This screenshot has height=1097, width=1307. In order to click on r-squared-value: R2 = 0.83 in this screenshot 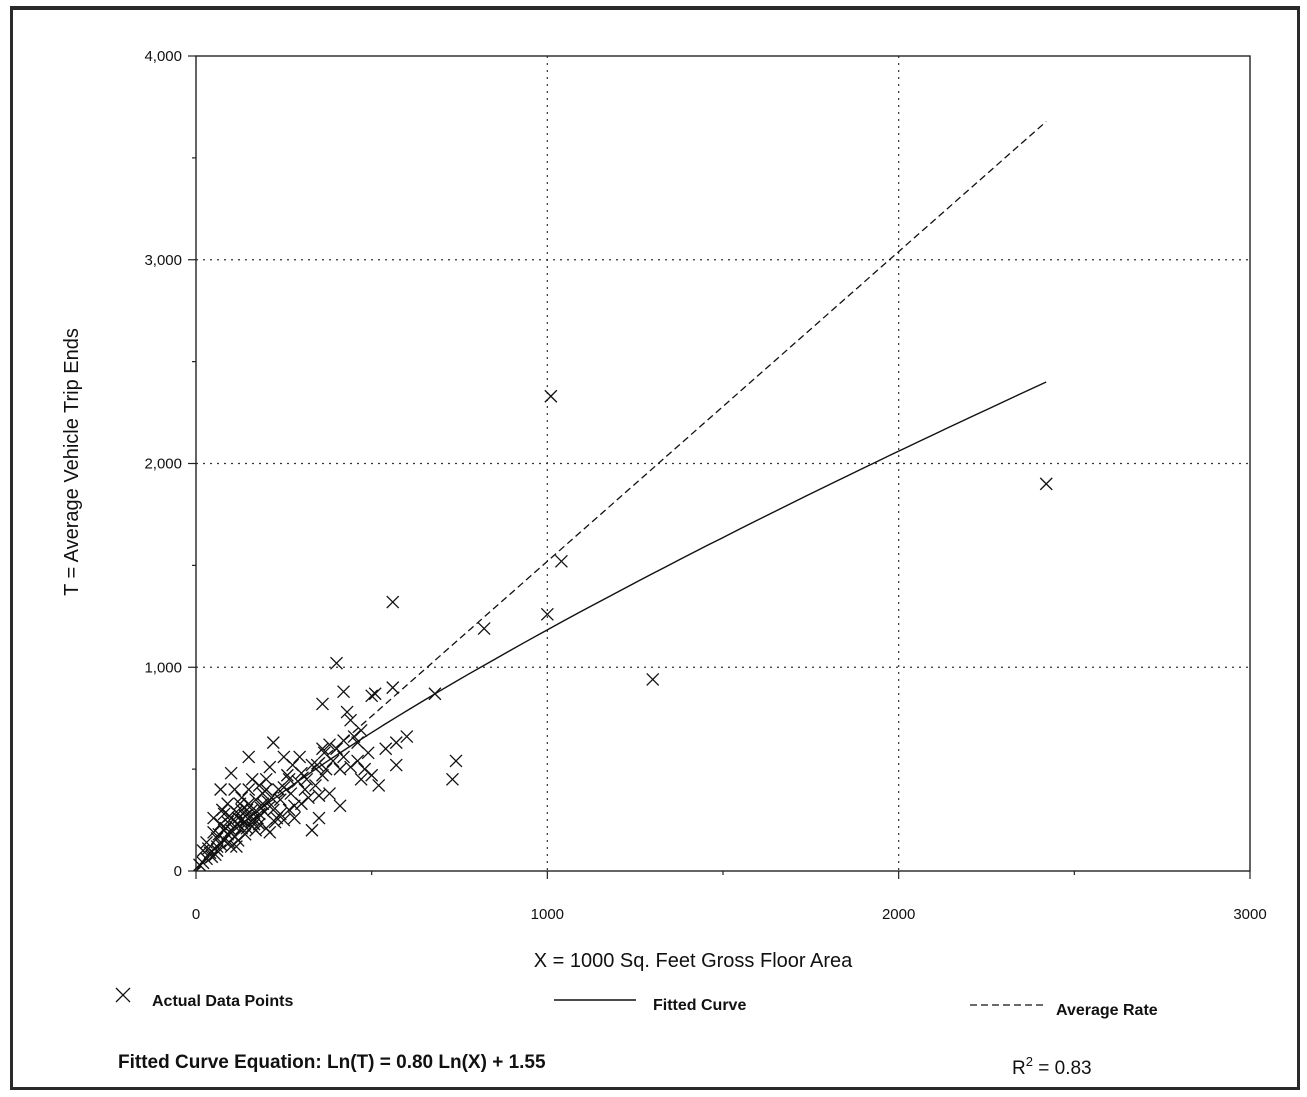, I will do `click(1052, 1066)`.